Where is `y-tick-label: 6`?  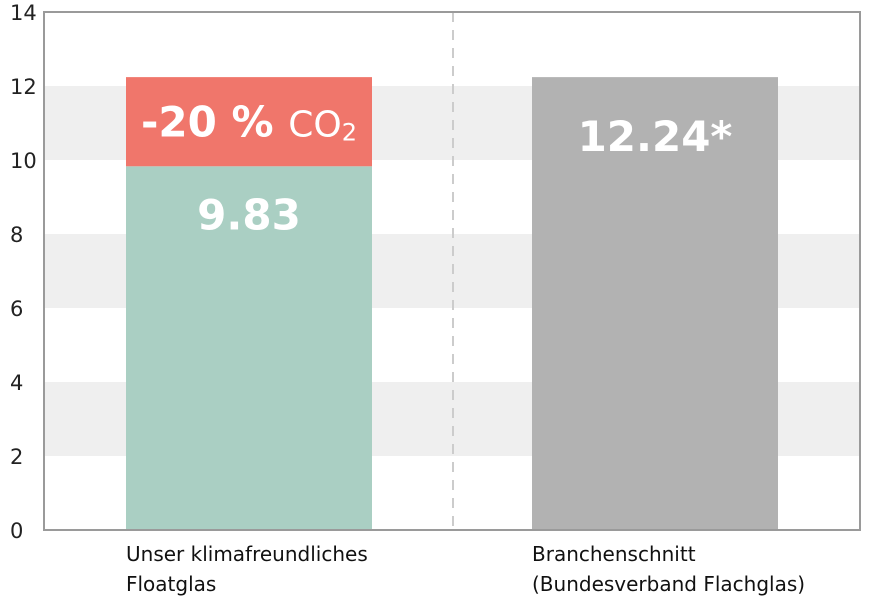 y-tick-label: 6 is located at coordinates (16, 309).